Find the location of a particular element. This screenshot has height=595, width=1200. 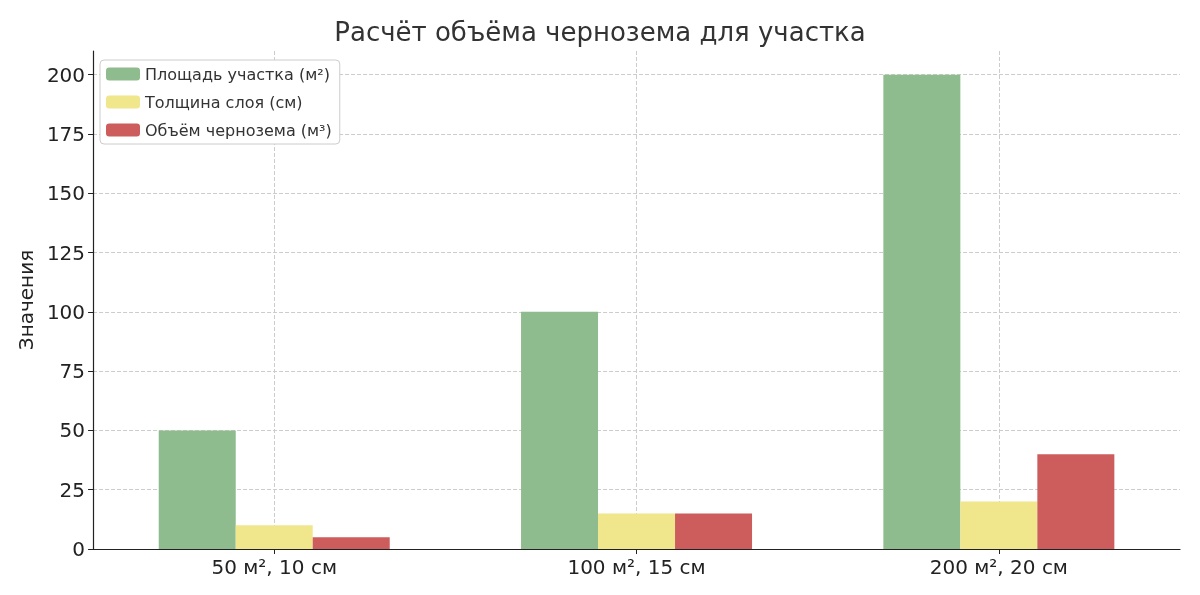

y-tick-label: 175 is located at coordinates (66, 134).